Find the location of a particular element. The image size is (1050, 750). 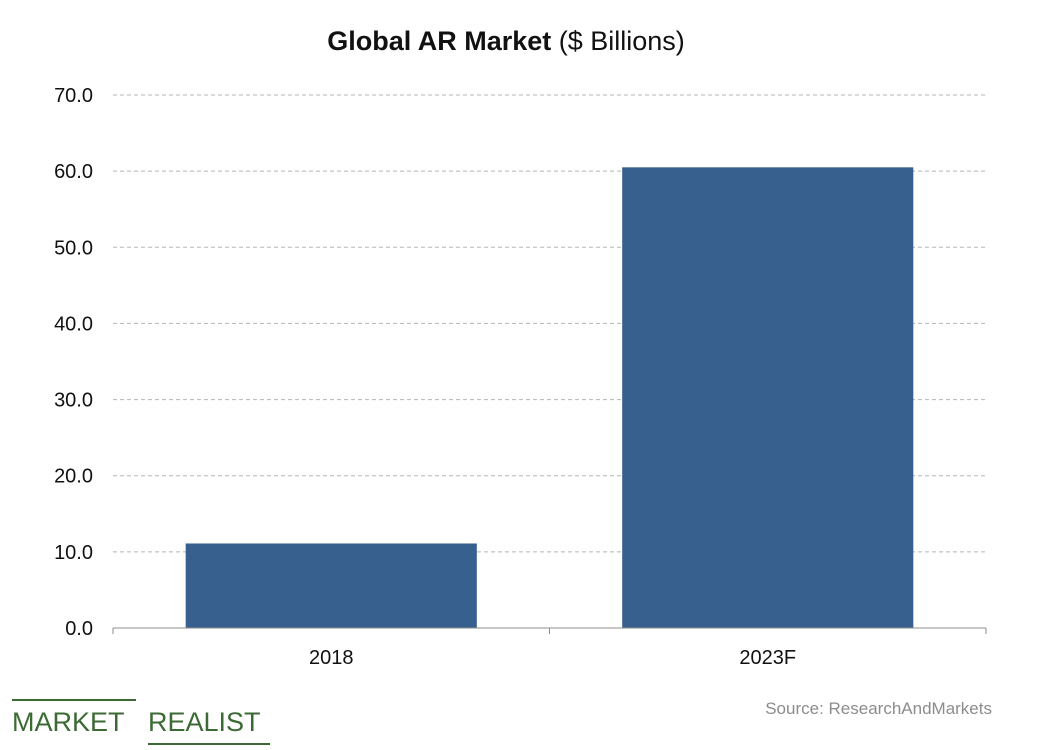

bar is located at coordinates (331, 585).